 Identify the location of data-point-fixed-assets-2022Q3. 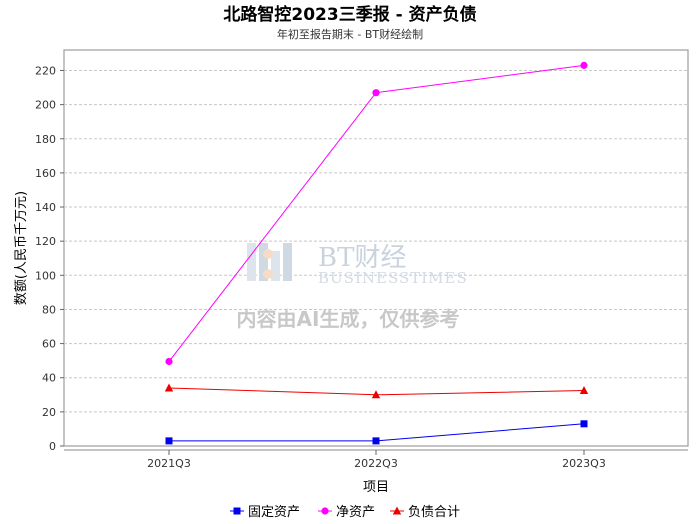
(376, 441).